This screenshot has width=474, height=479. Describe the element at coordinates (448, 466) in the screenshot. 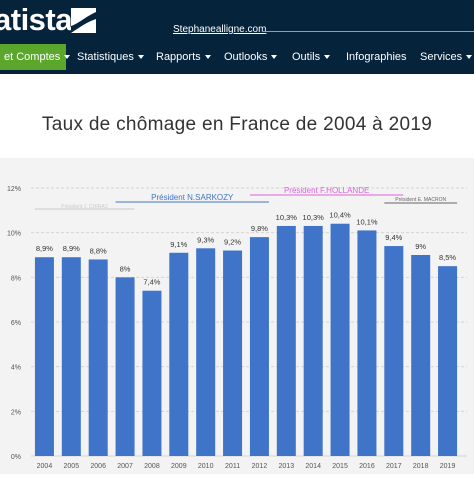

I see `x-tick-label: 2019` at that location.